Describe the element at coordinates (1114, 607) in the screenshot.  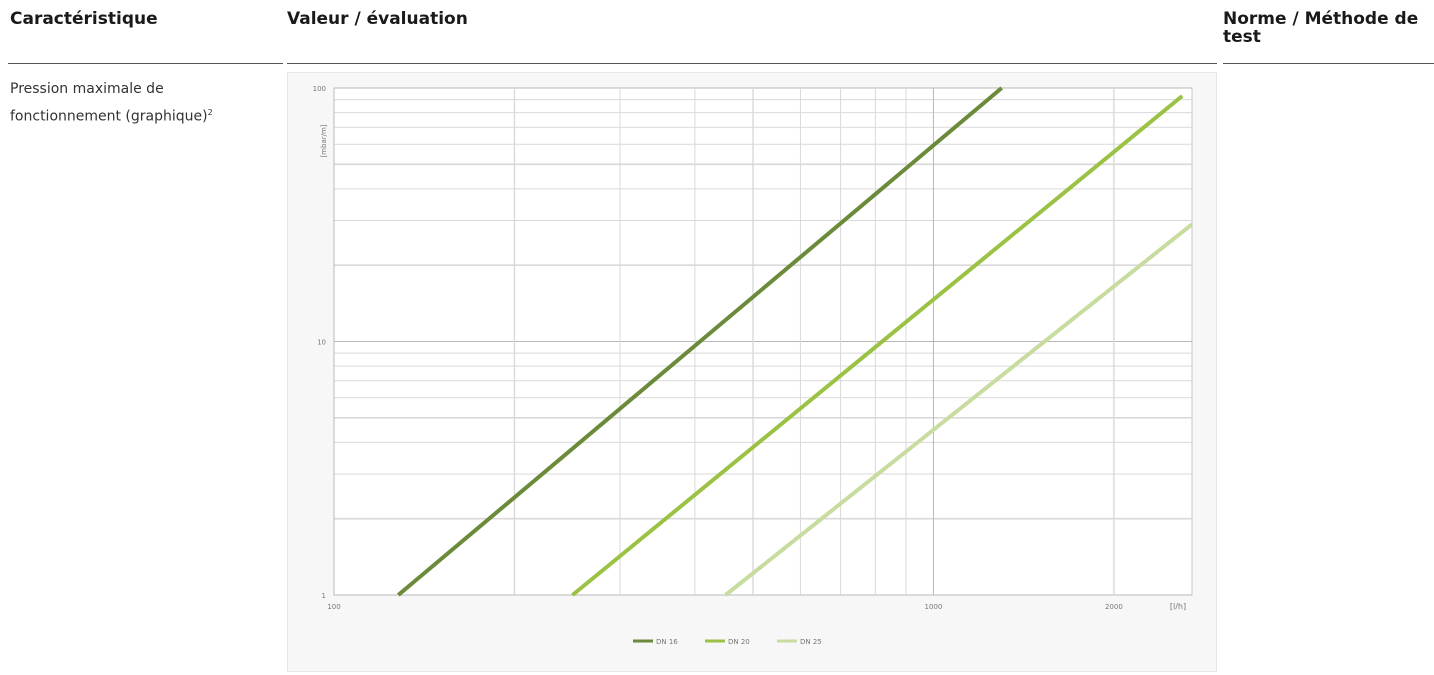
I see `x-tick-label: 2000` at that location.